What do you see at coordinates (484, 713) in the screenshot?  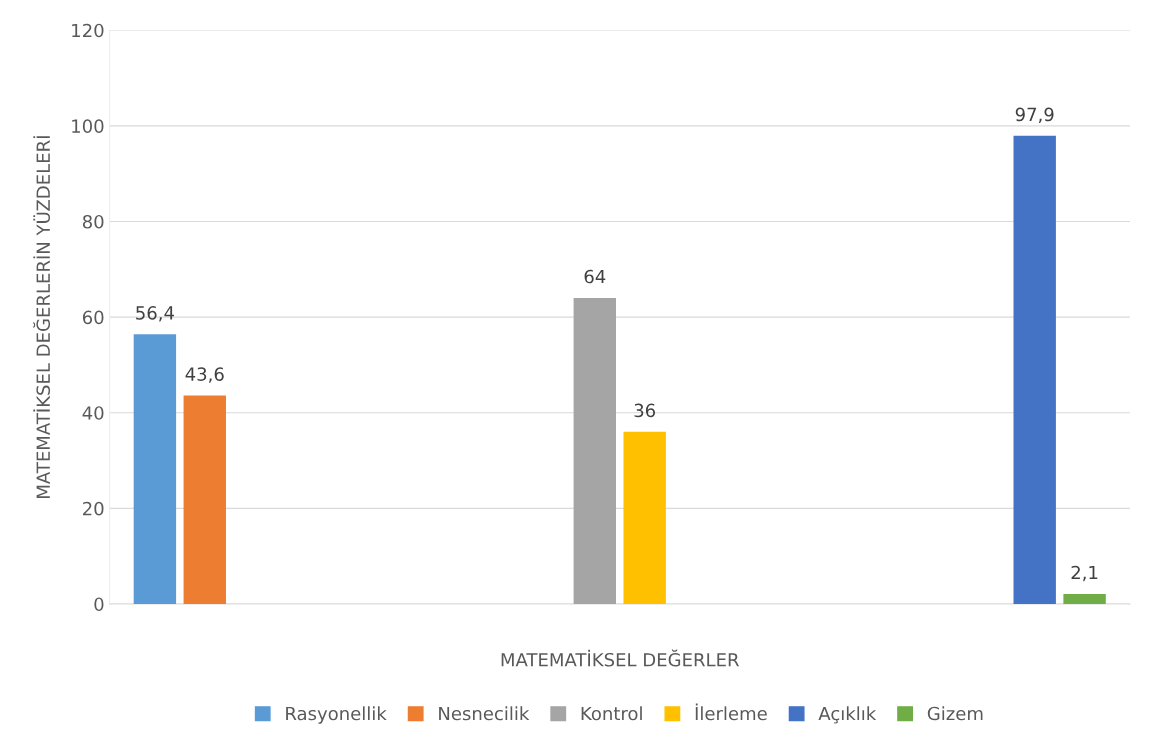 I see `legend-label: Nesnecilik` at bounding box center [484, 713].